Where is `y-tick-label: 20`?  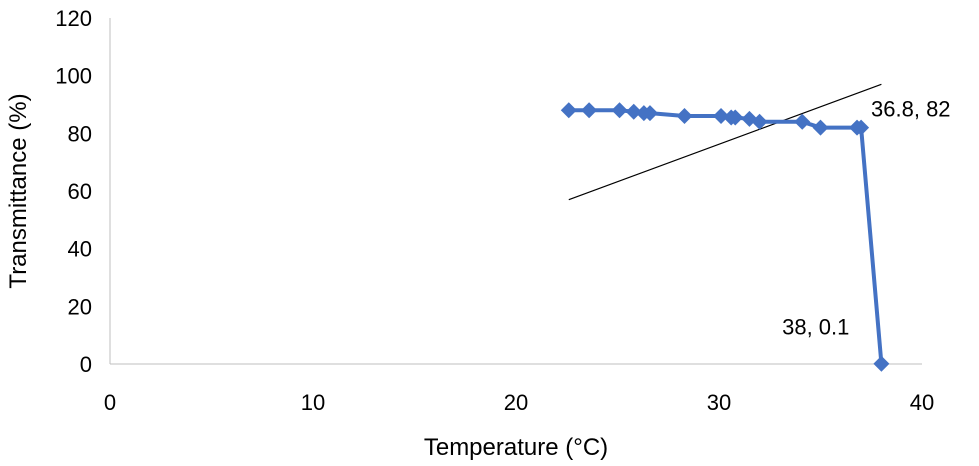
y-tick-label: 20 is located at coordinates (80, 306).